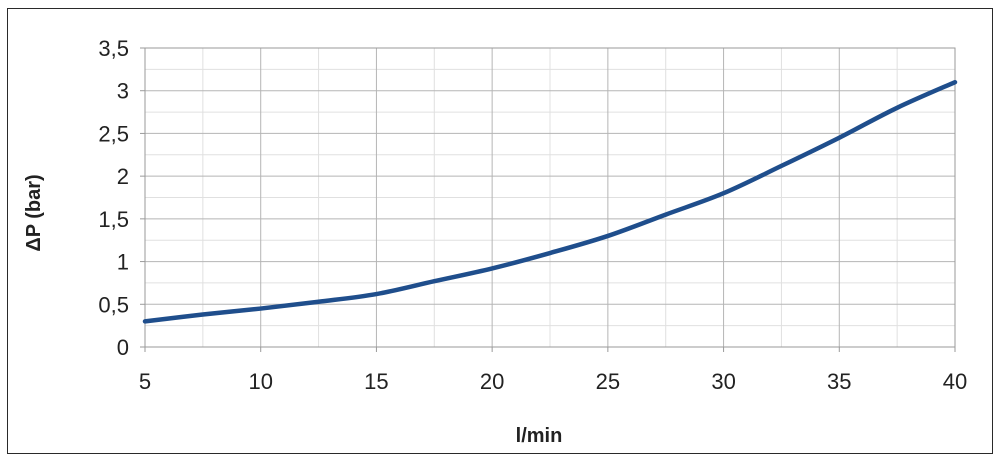 This screenshot has width=1005, height=461. What do you see at coordinates (123, 347) in the screenshot?
I see `y-tick-label: 0` at bounding box center [123, 347].